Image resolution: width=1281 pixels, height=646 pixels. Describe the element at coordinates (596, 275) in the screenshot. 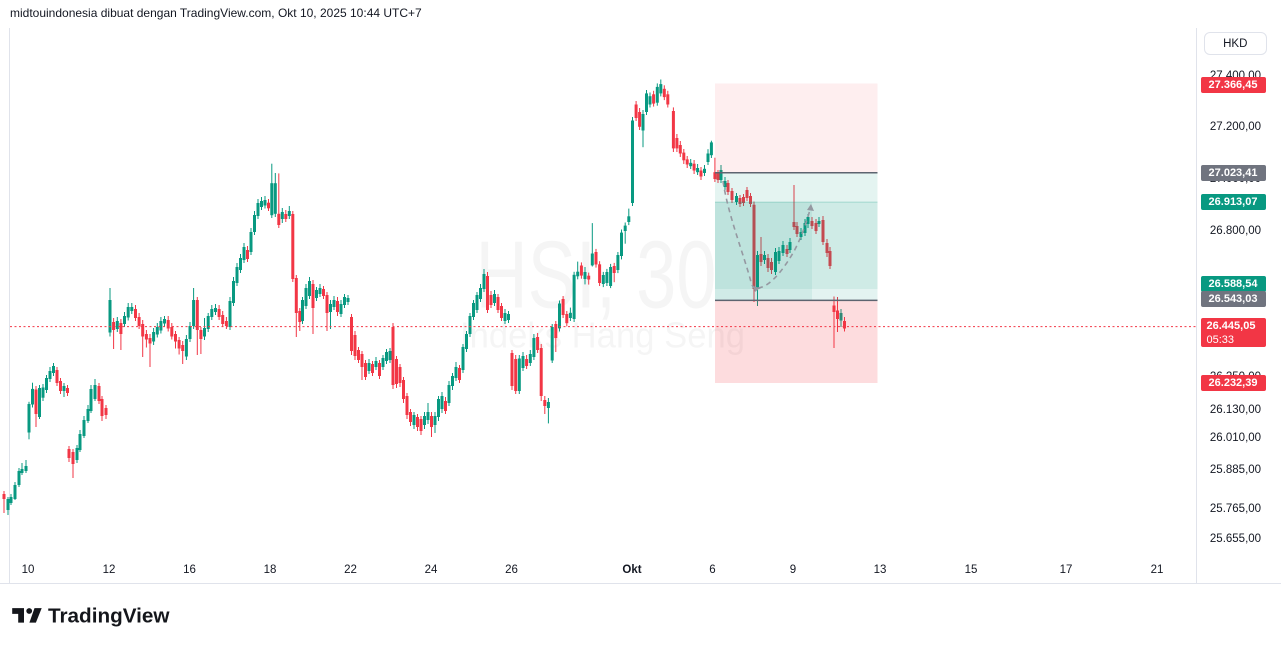

I see `svg-text: HSI, 30` at that location.